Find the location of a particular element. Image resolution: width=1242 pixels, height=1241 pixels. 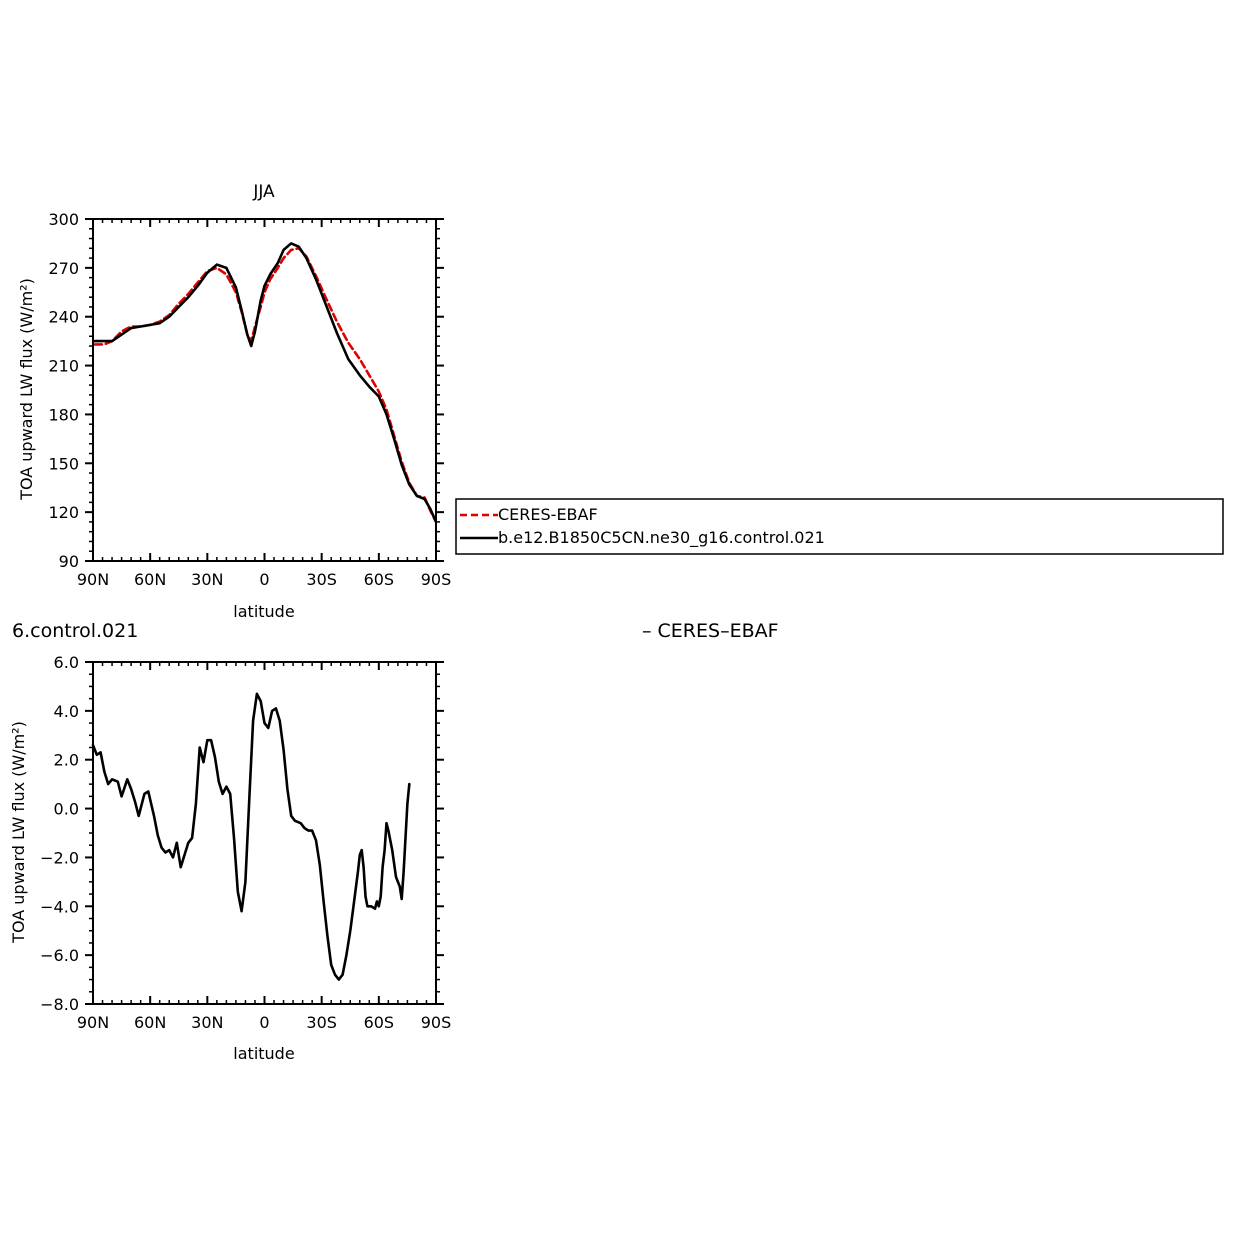

bottom-y-tick-label: 6.0 is located at coordinates (66, 662).